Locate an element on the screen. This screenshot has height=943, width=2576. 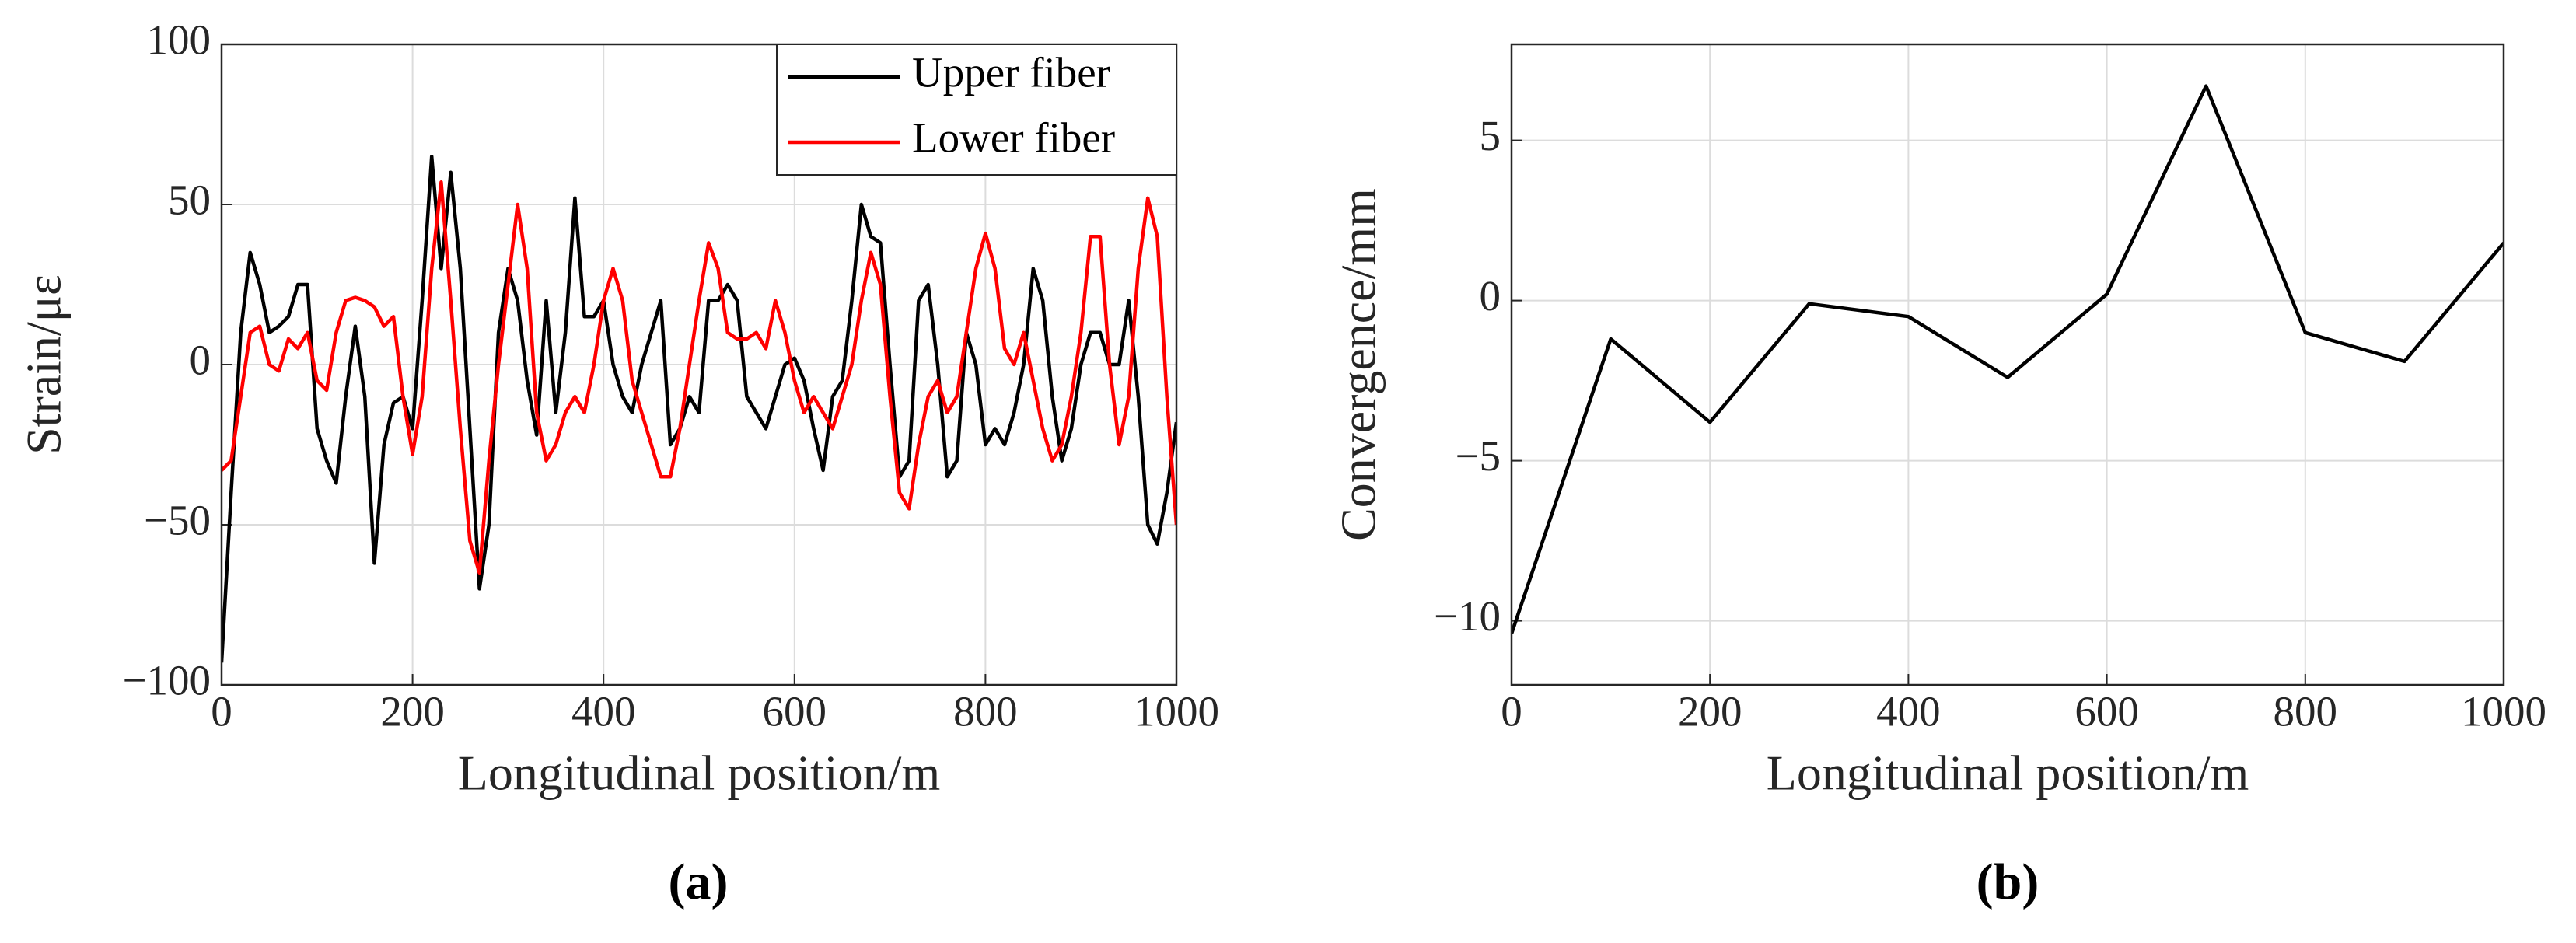
y-tick-label: 100 is located at coordinates (179, 40).